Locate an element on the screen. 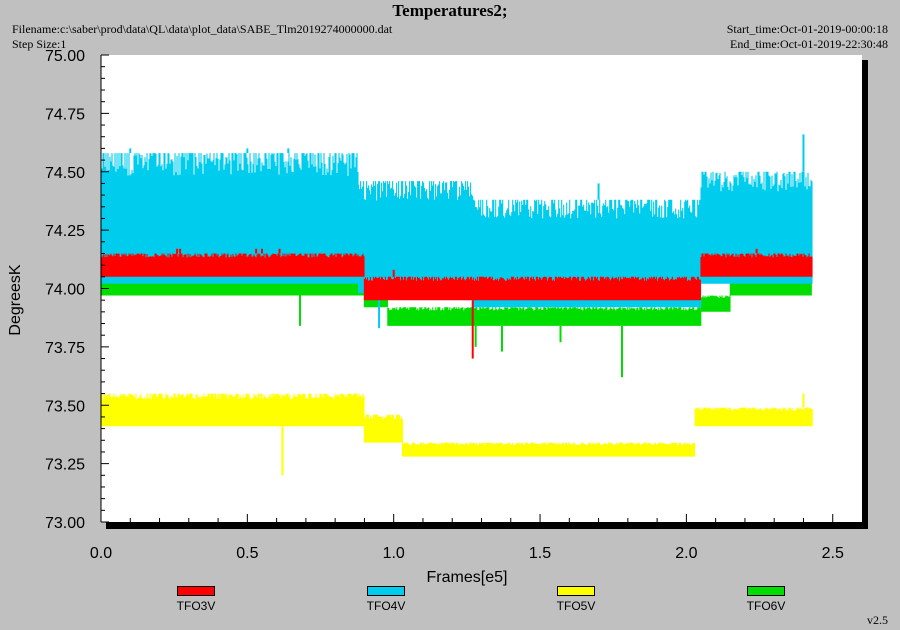 This screenshot has height=630, width=900. legend-item-tfo4v: TFO4V is located at coordinates (386, 599).